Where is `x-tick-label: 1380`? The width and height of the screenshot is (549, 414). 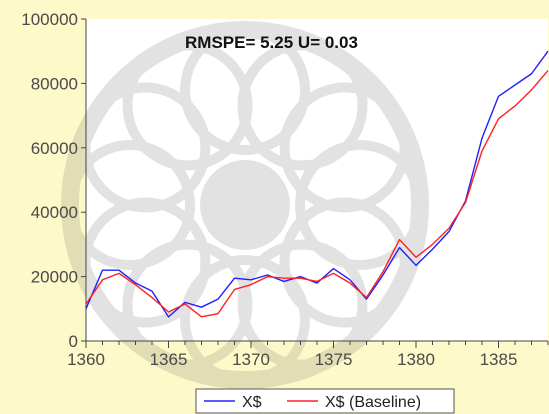 x-tick-label: 1380 is located at coordinates (416, 359).